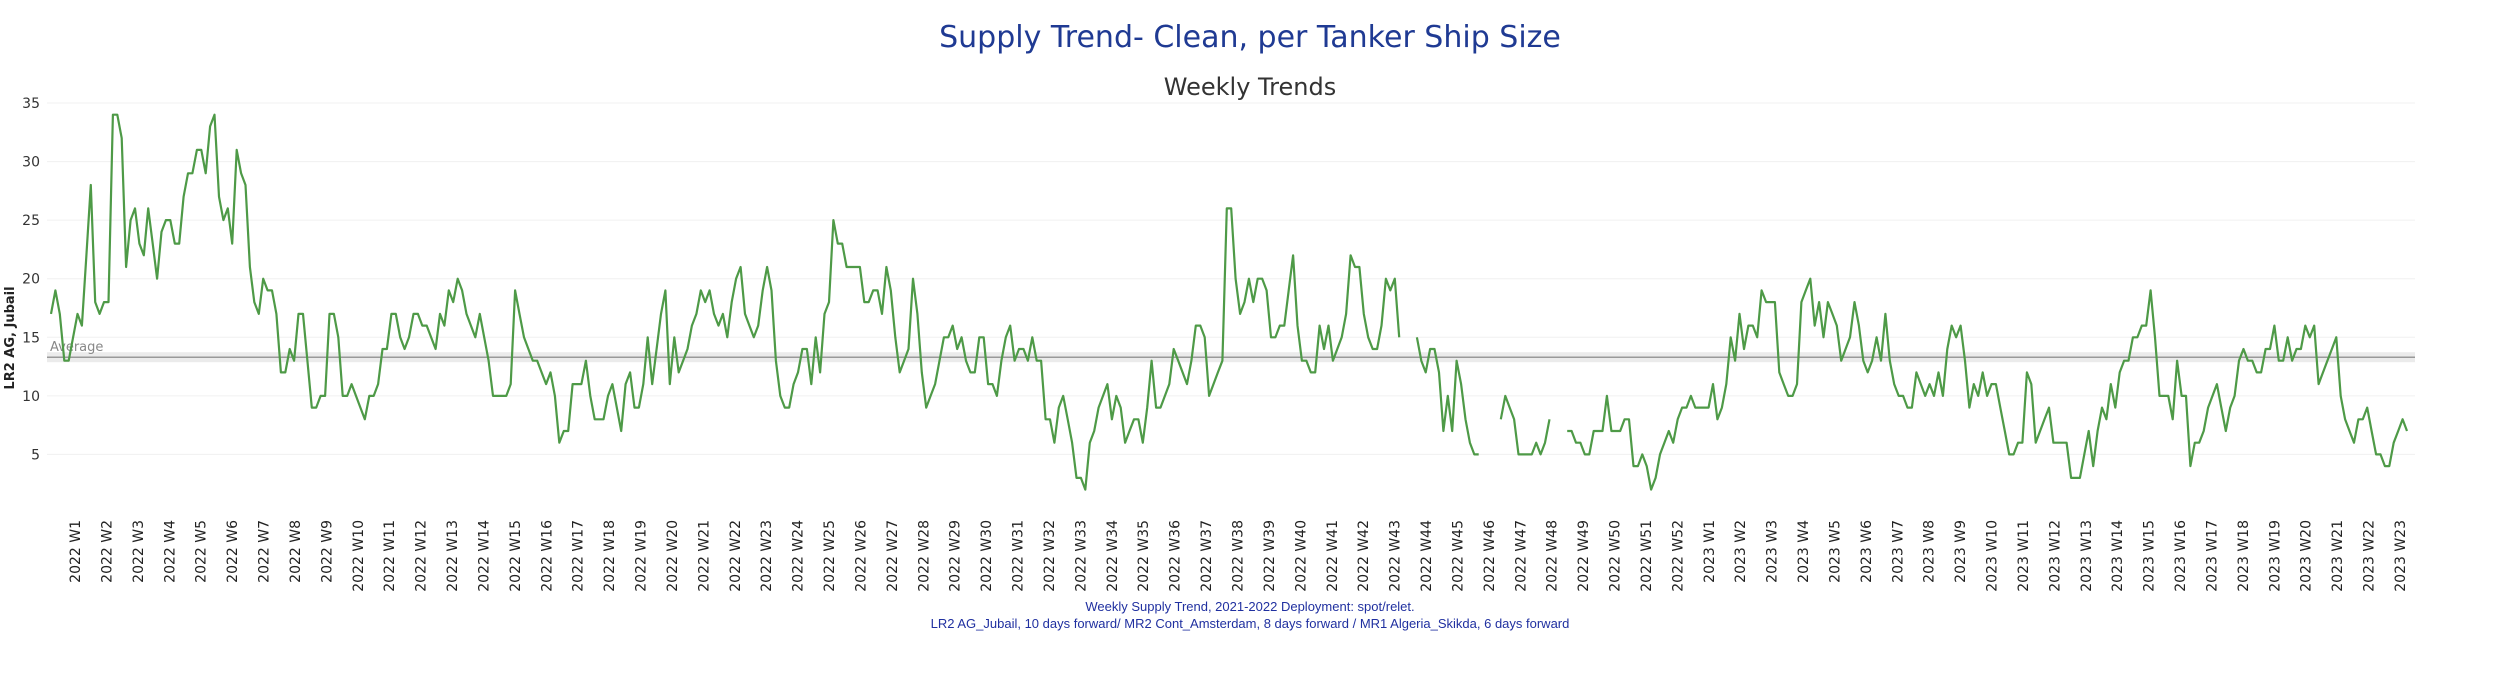 The image size is (2500, 682). What do you see at coordinates (1898, 551) in the screenshot?
I see `x-tick-label: 2023 W7` at bounding box center [1898, 551].